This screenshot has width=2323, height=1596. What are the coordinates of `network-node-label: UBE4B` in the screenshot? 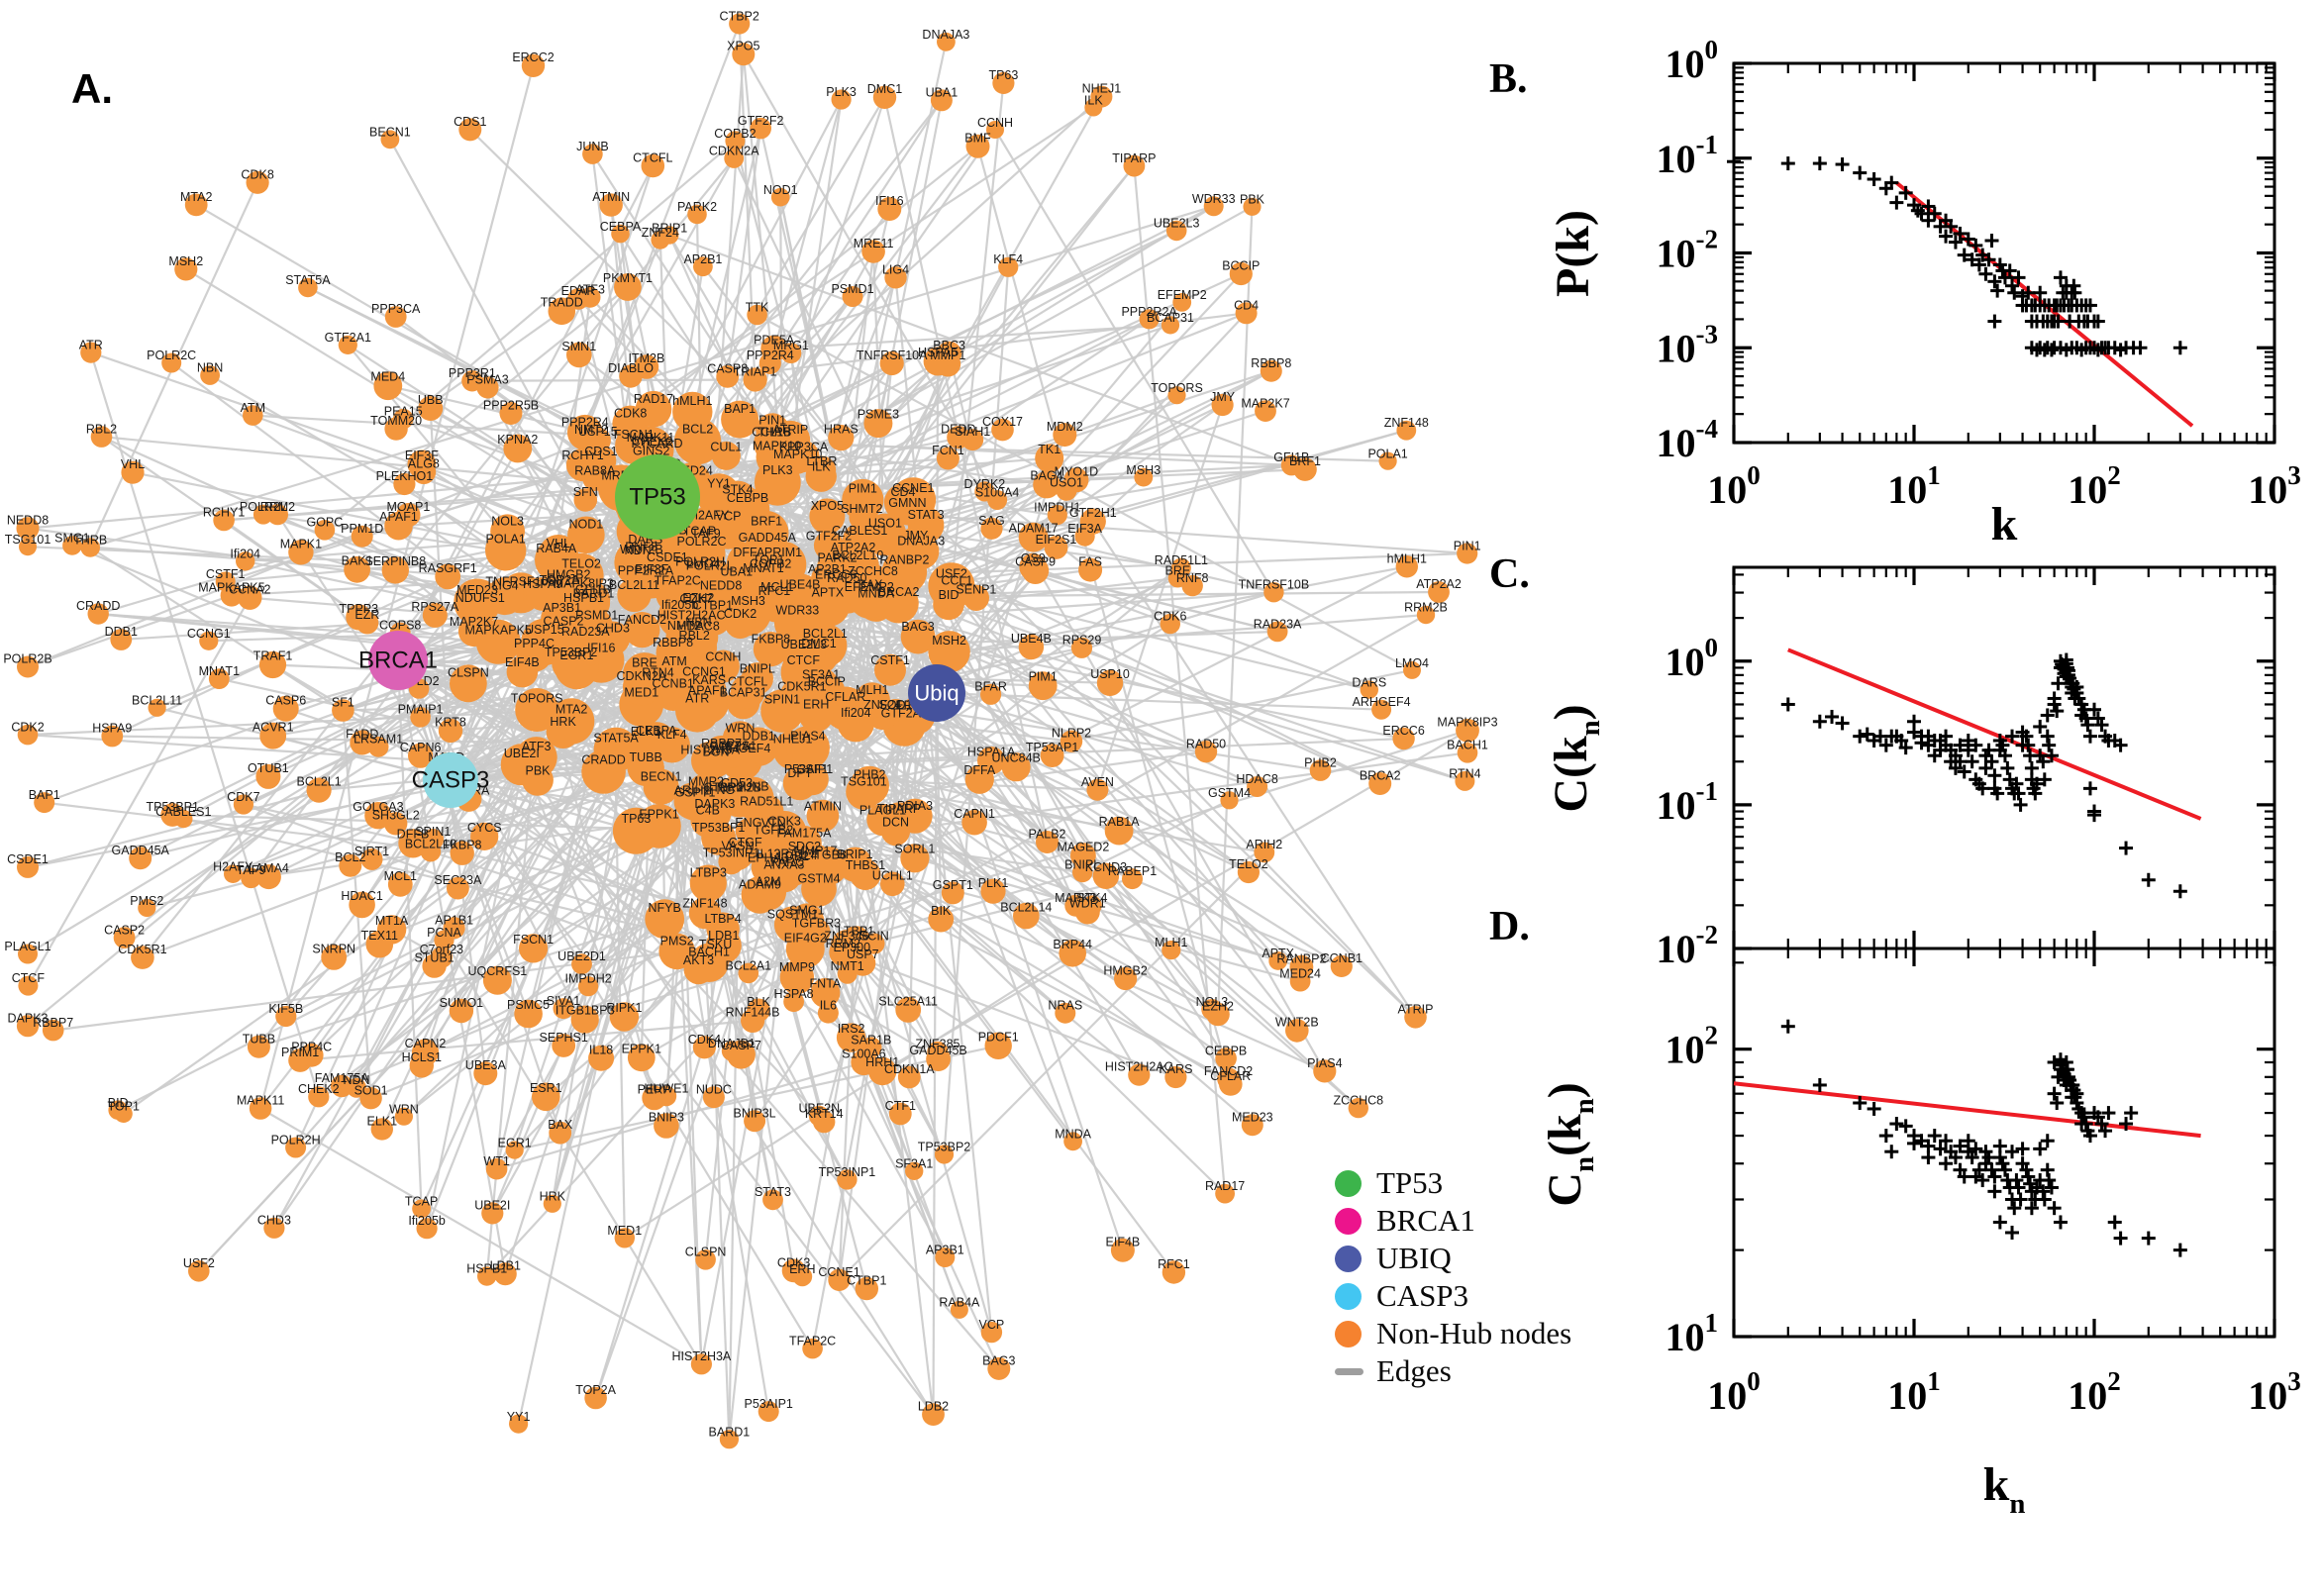 It's located at (1032, 639).